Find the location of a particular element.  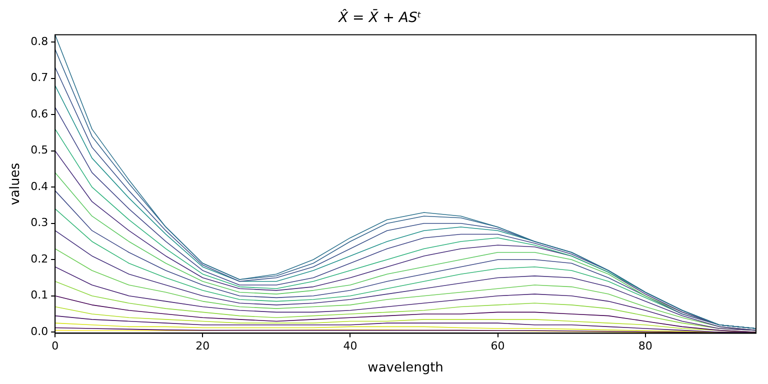

y-tick-label: 0.0 is located at coordinates (39, 331).